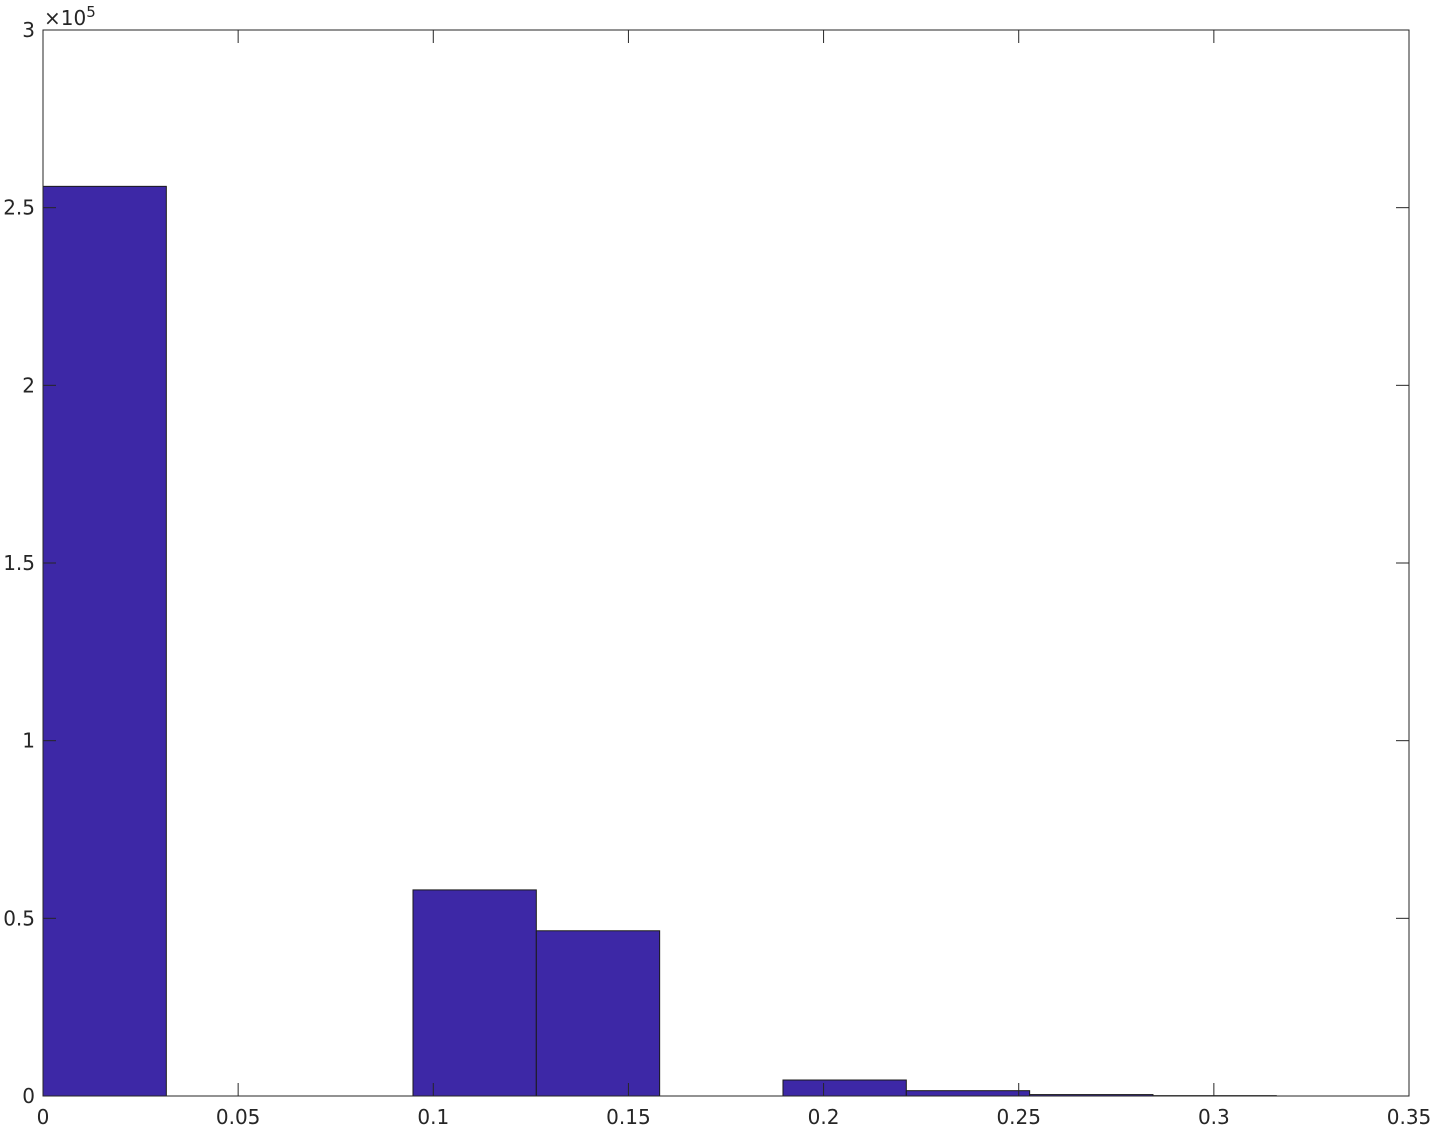  I want to click on y-axis-multiplier: ×10⁵, so click(70, 16).